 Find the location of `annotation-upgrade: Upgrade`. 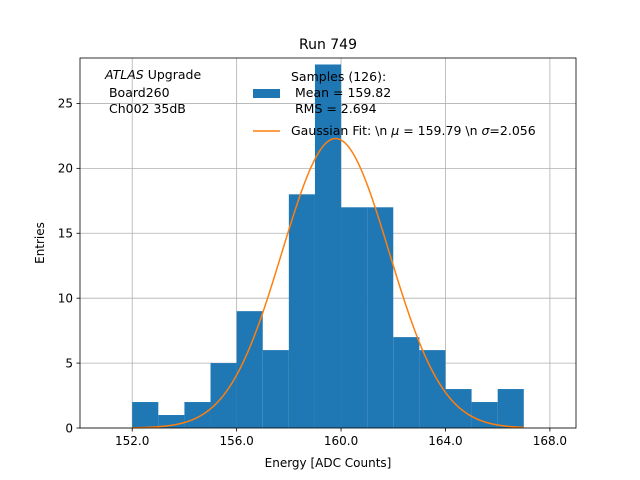

annotation-upgrade: Upgrade is located at coordinates (173, 74).